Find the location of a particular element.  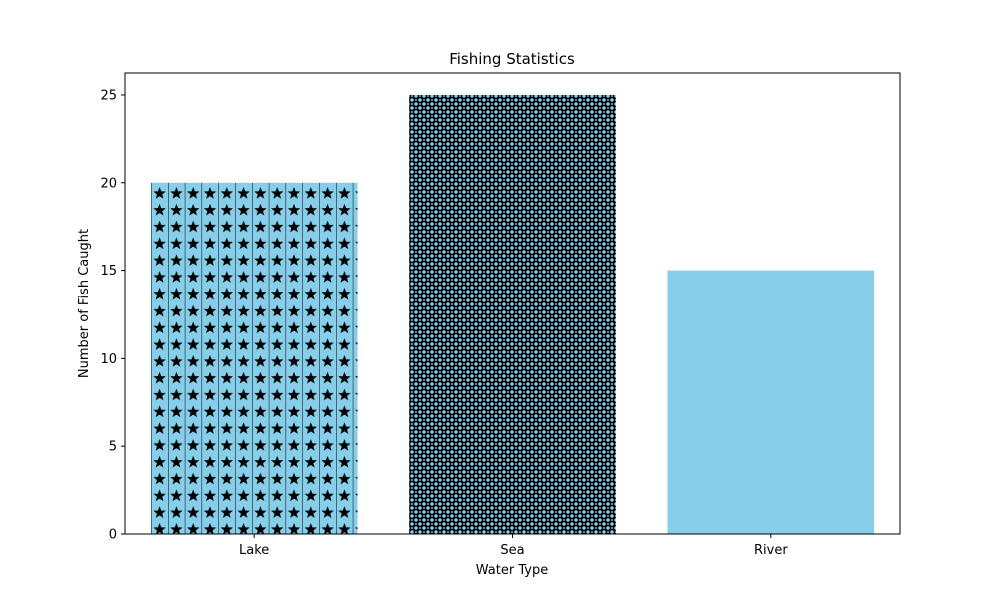

y-tick-label: 20 is located at coordinates (108, 183).